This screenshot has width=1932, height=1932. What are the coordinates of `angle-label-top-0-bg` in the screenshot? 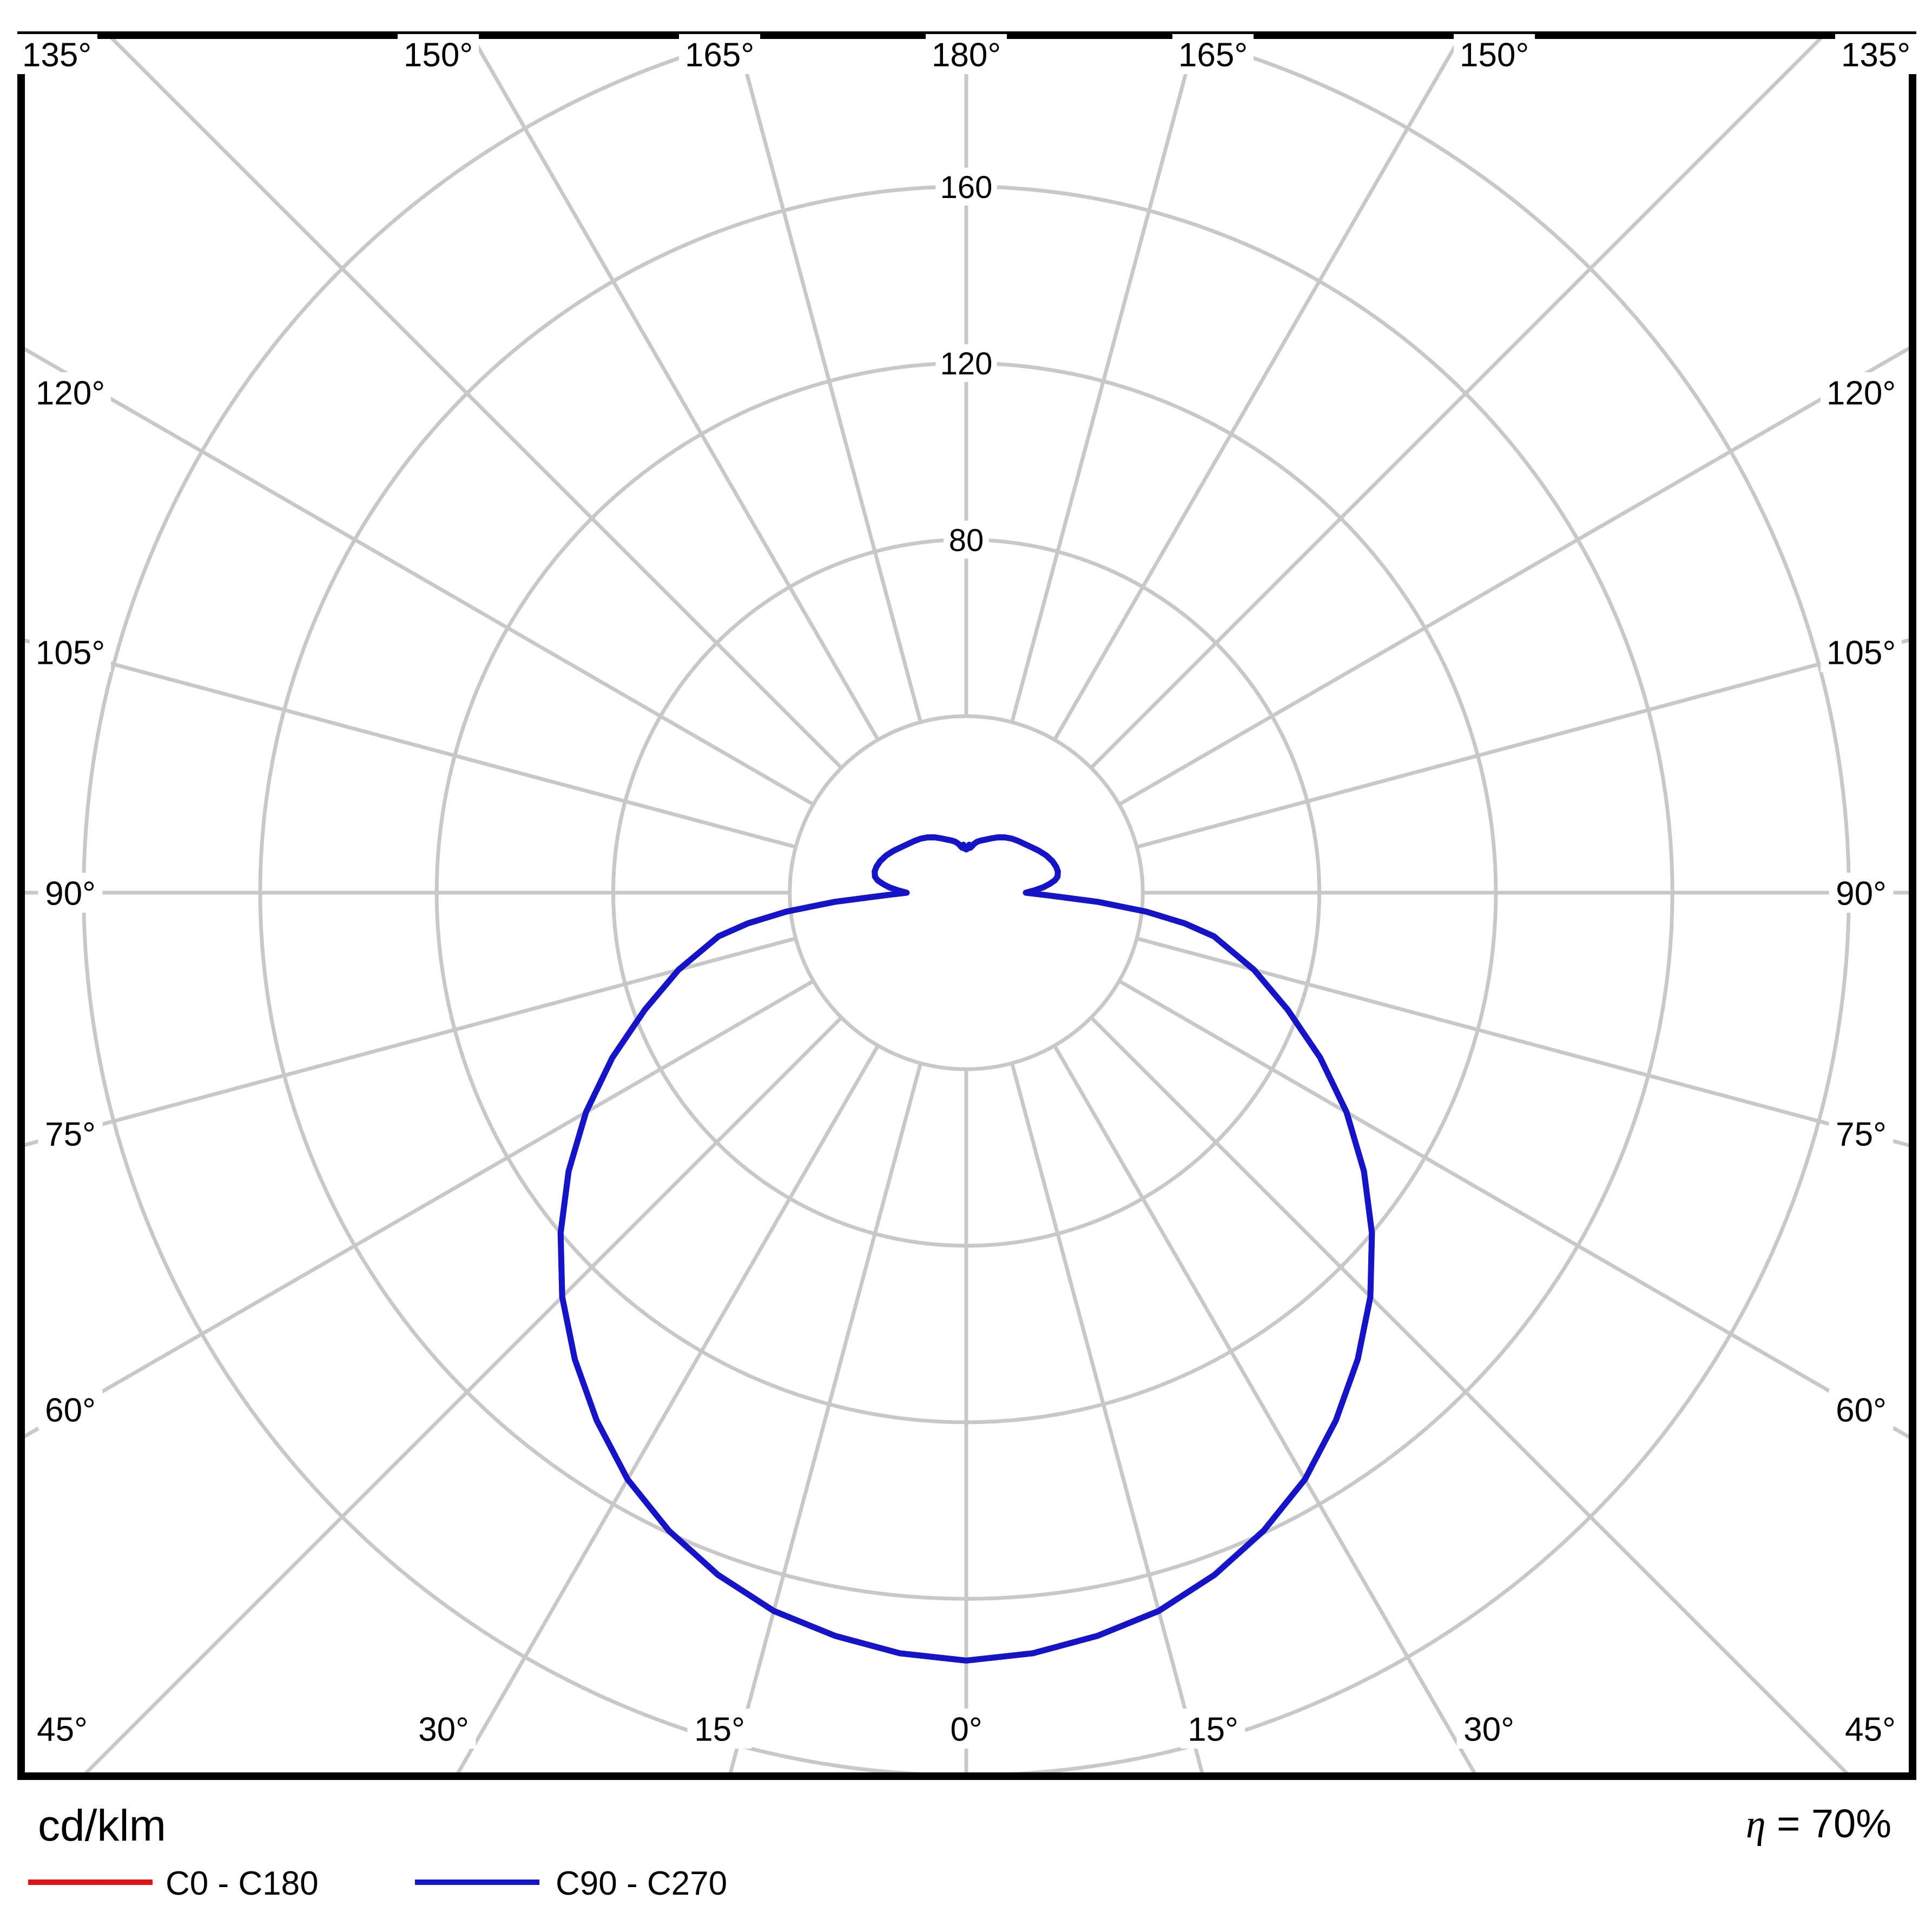 It's located at (56, 54).